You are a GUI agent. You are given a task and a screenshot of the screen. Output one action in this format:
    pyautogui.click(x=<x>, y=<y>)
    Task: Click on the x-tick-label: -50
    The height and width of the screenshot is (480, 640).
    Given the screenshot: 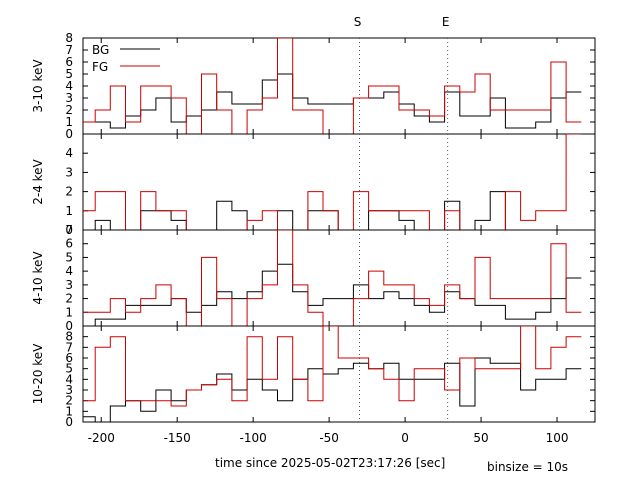 What is the action you would take?
    pyautogui.click(x=329, y=438)
    